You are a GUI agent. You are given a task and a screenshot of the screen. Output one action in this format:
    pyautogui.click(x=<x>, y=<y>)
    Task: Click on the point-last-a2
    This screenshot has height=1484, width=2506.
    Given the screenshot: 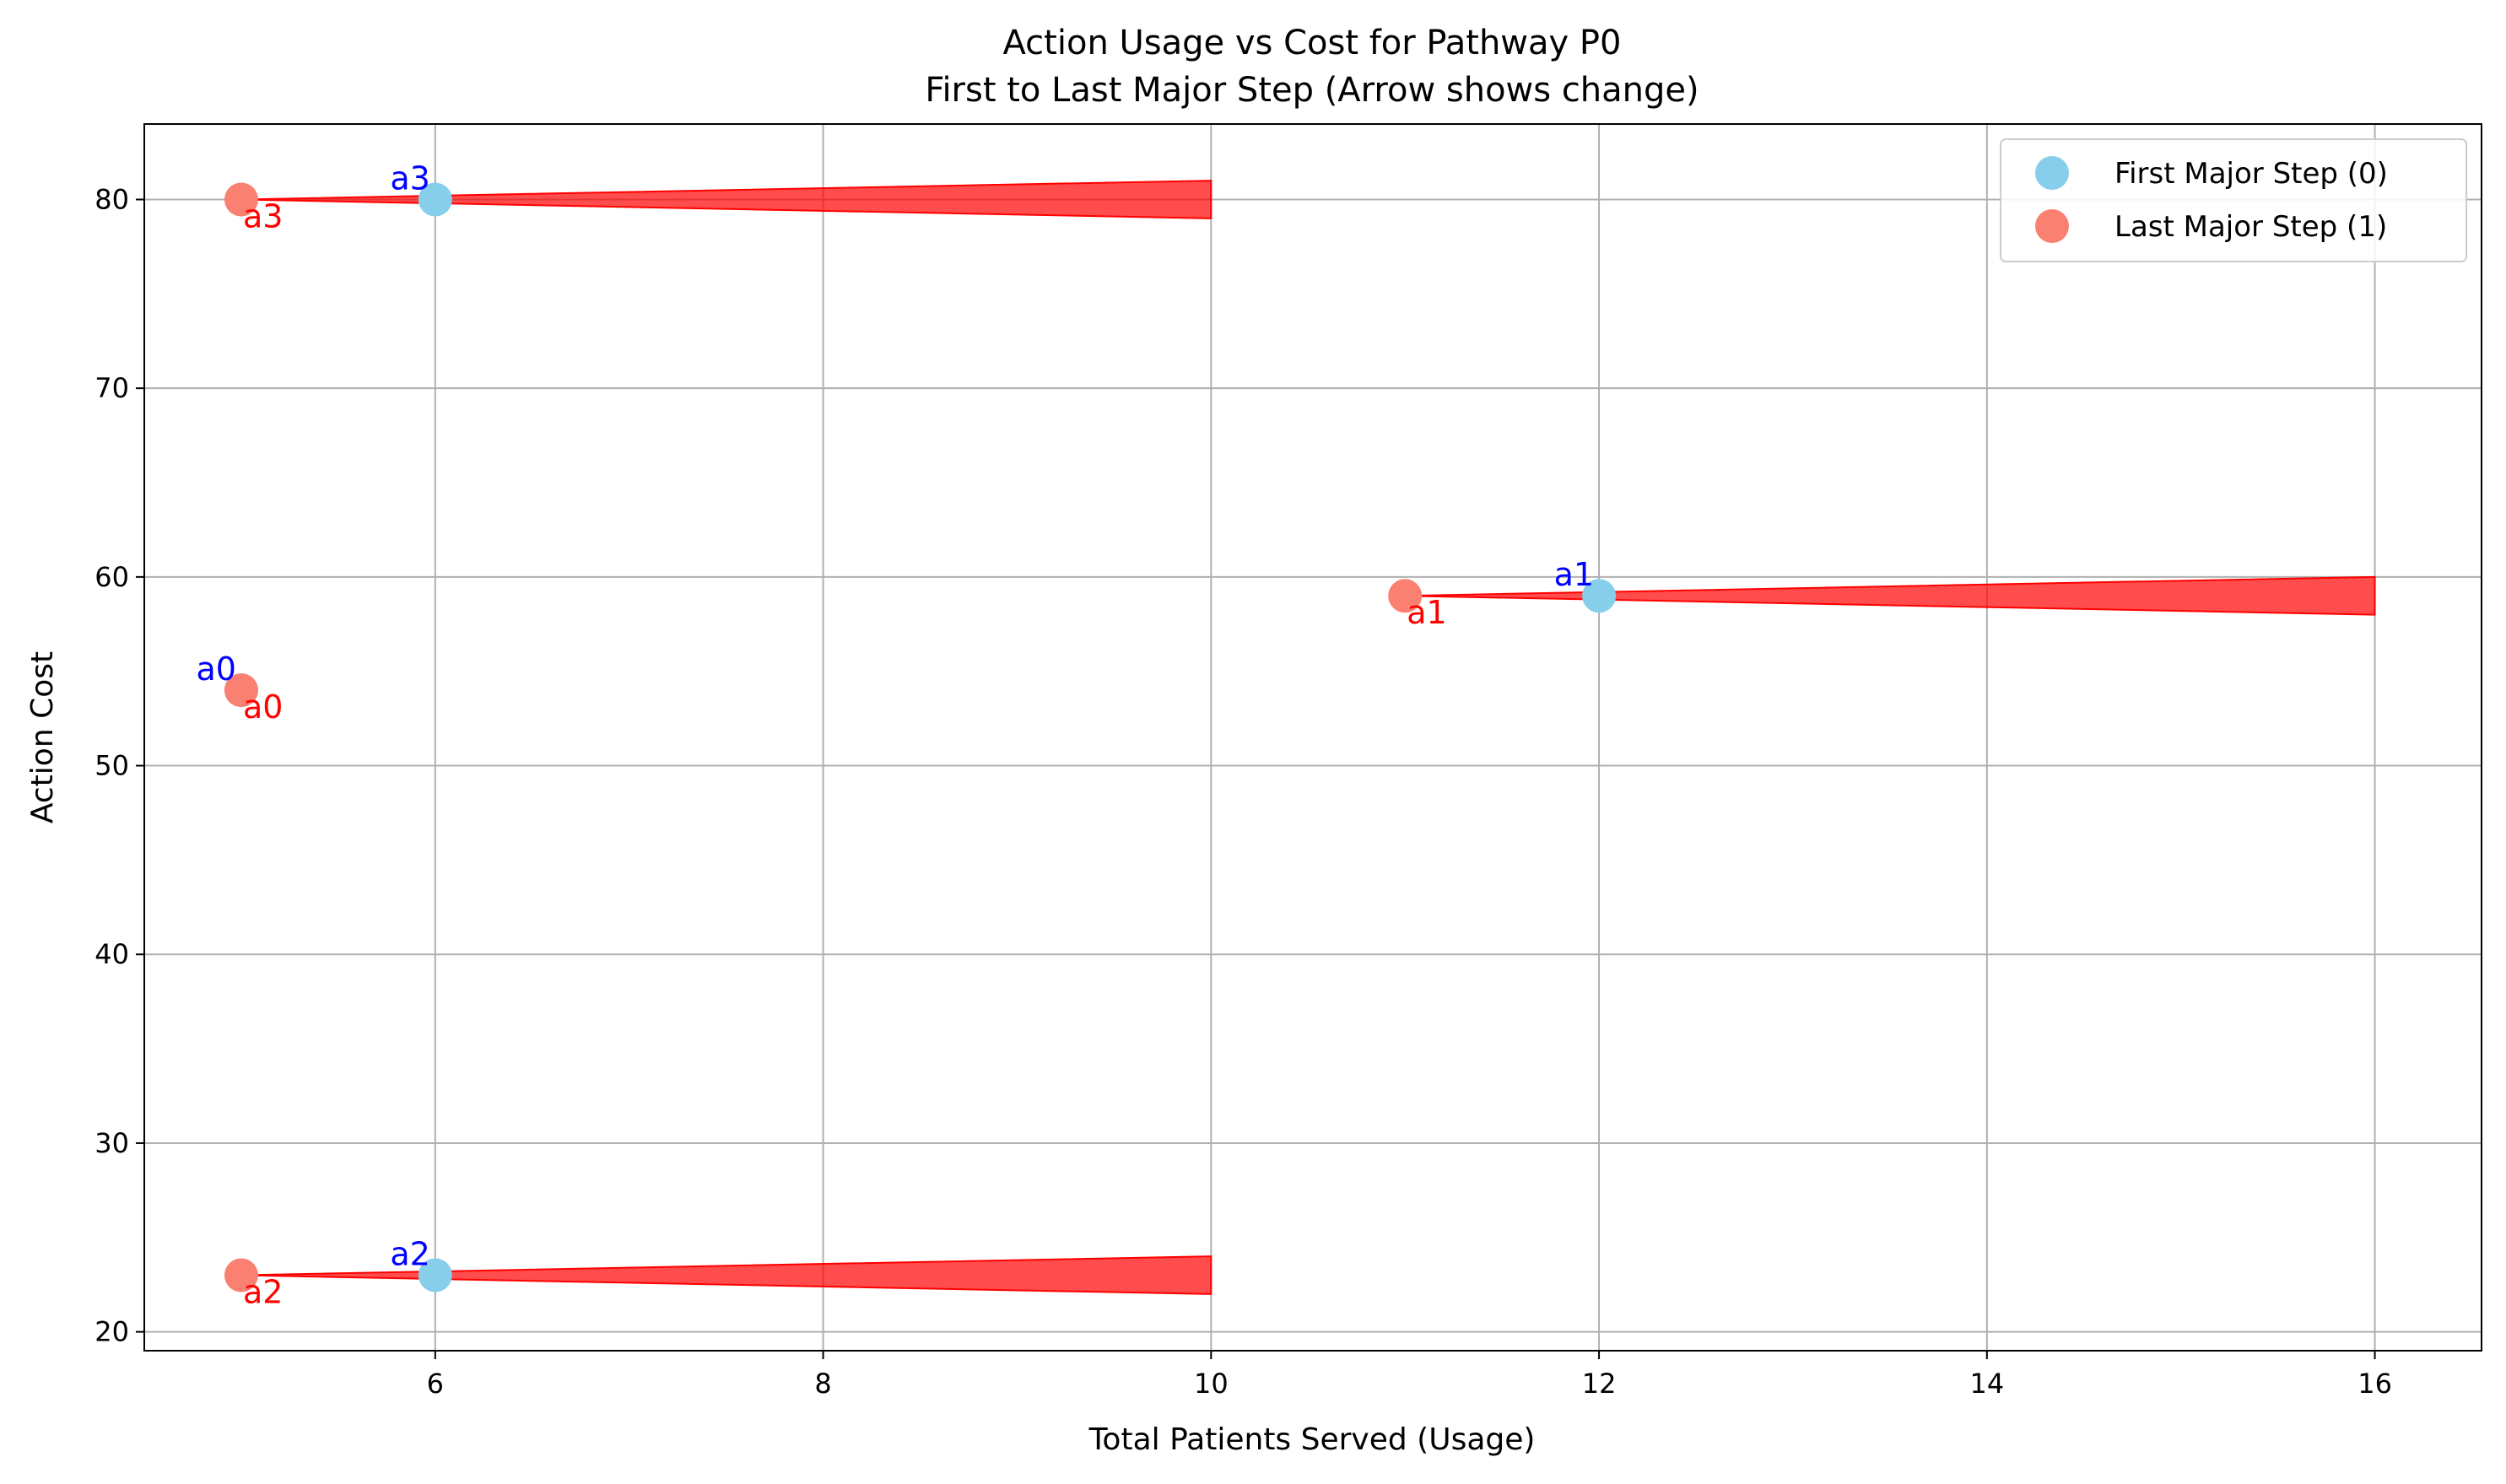 What is the action you would take?
    pyautogui.click(x=241, y=1275)
    